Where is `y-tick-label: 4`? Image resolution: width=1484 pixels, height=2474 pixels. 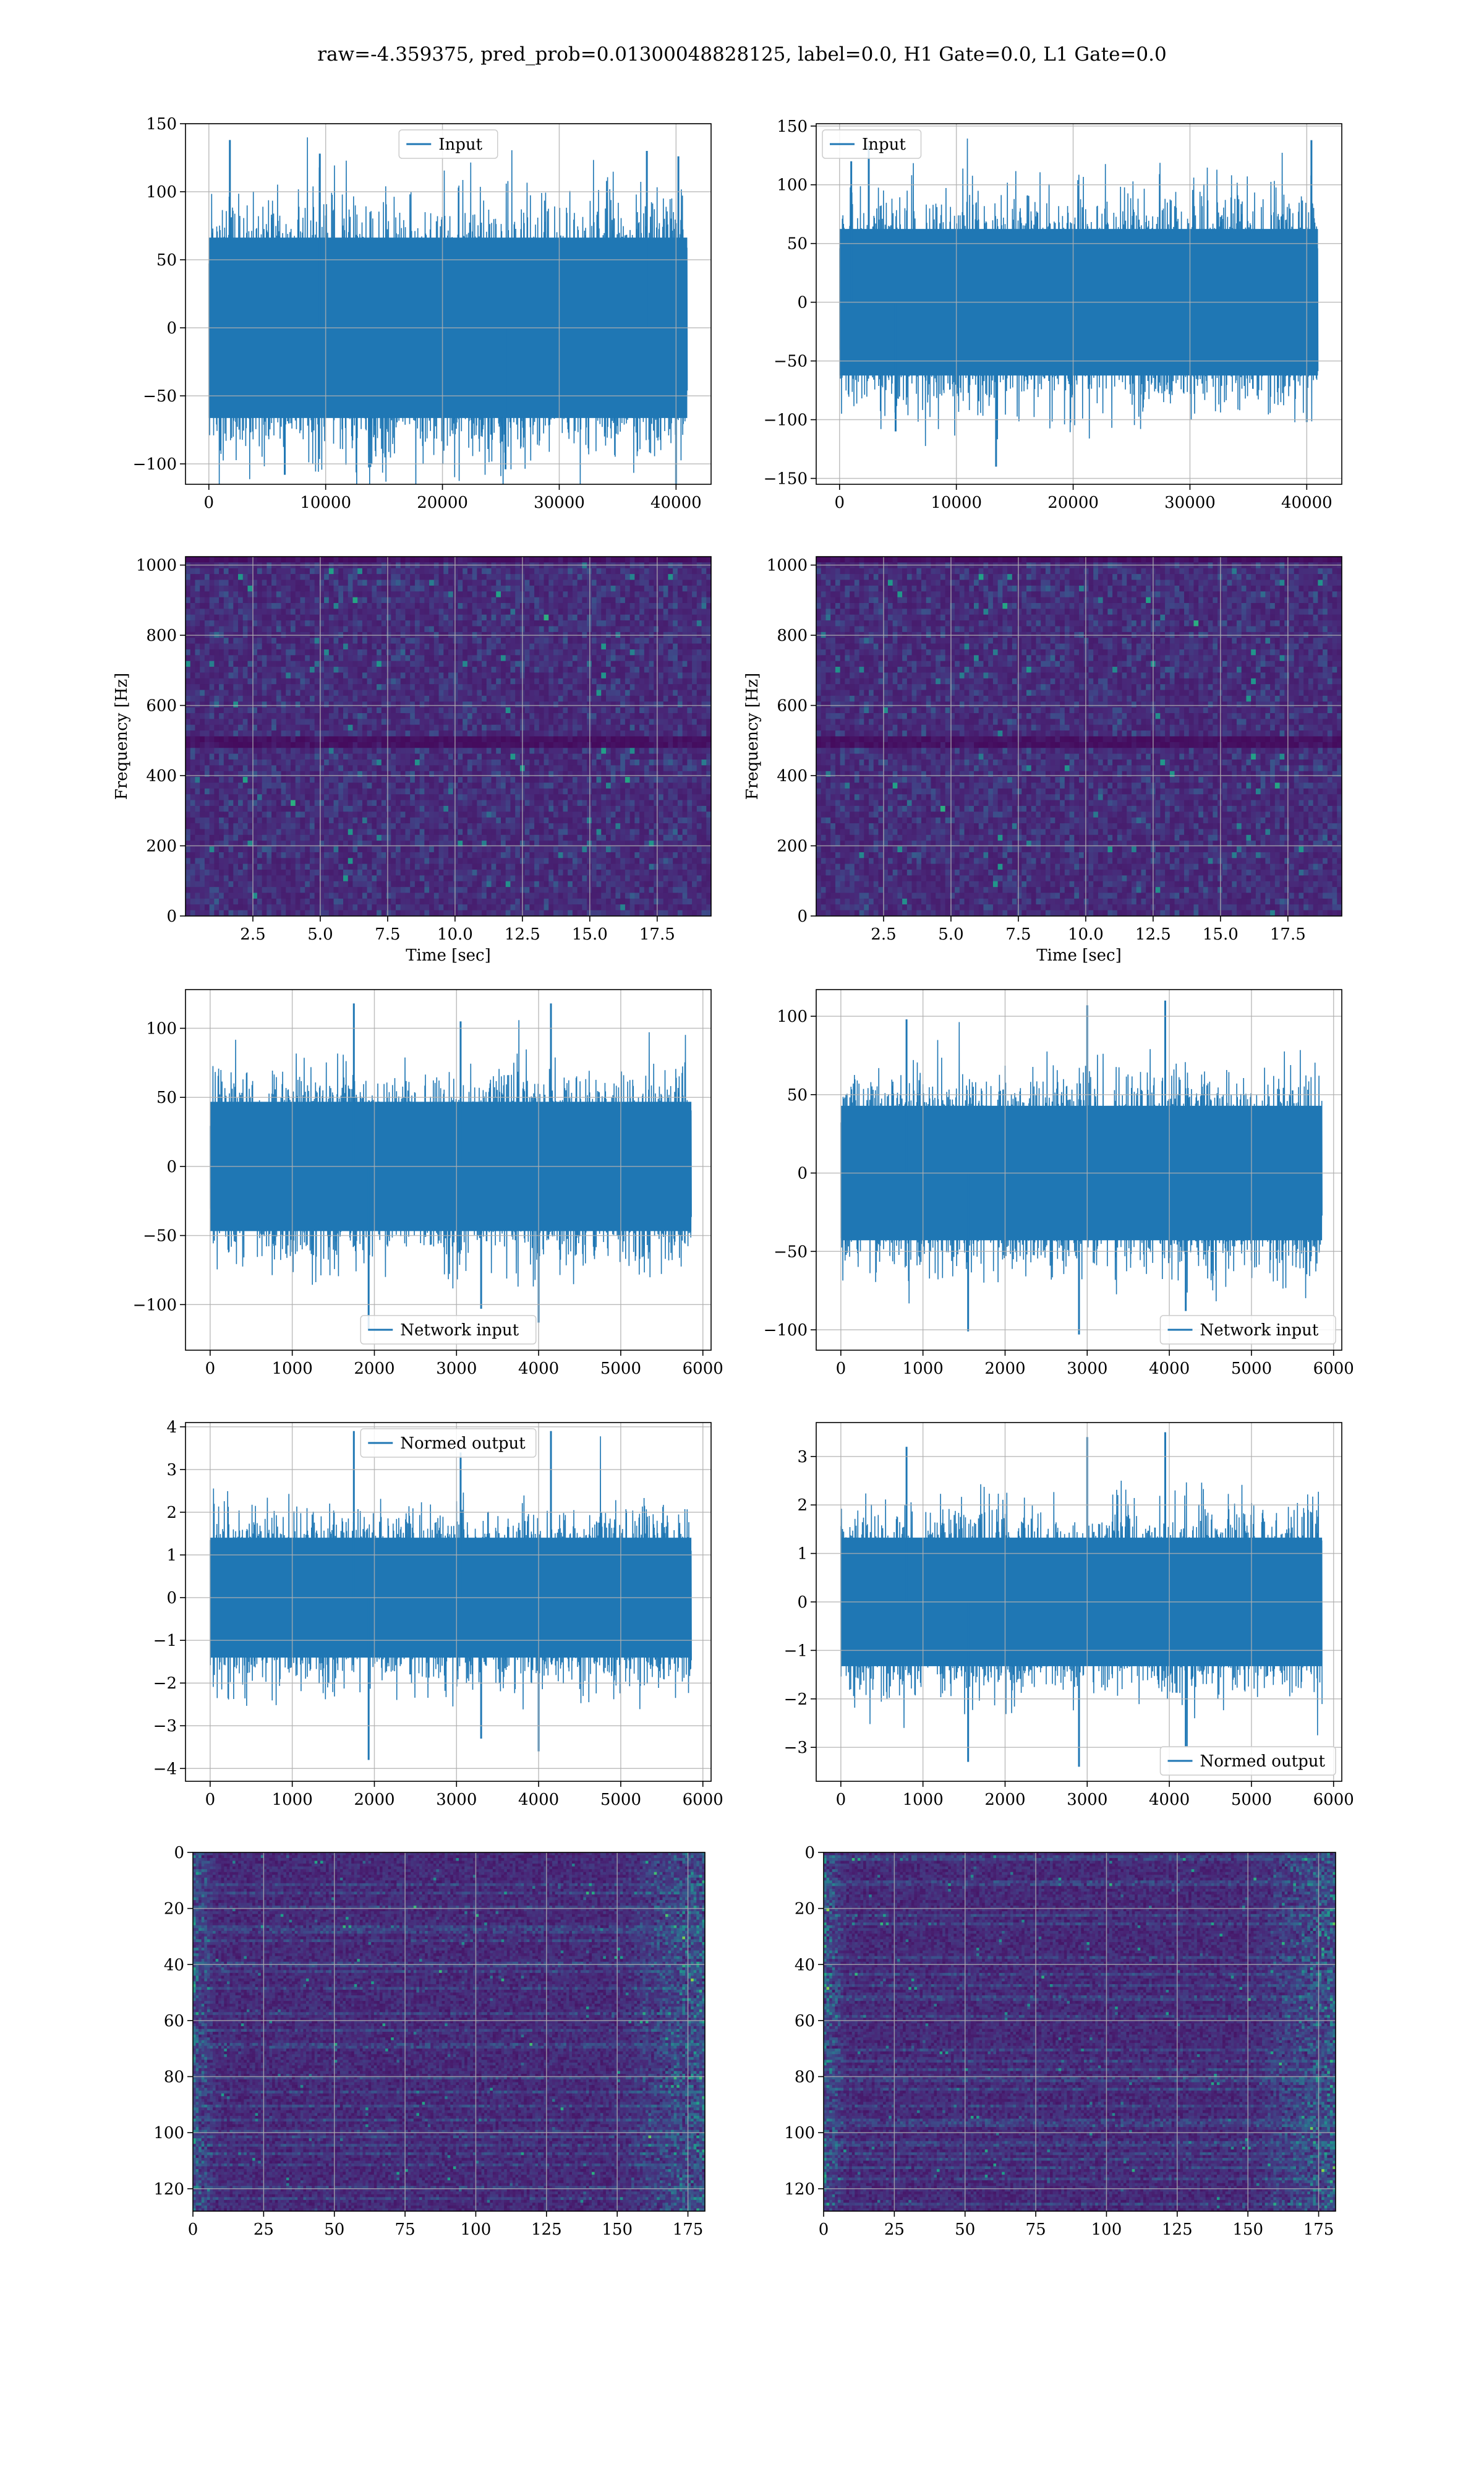
y-tick-label: 4 is located at coordinates (171, 1428).